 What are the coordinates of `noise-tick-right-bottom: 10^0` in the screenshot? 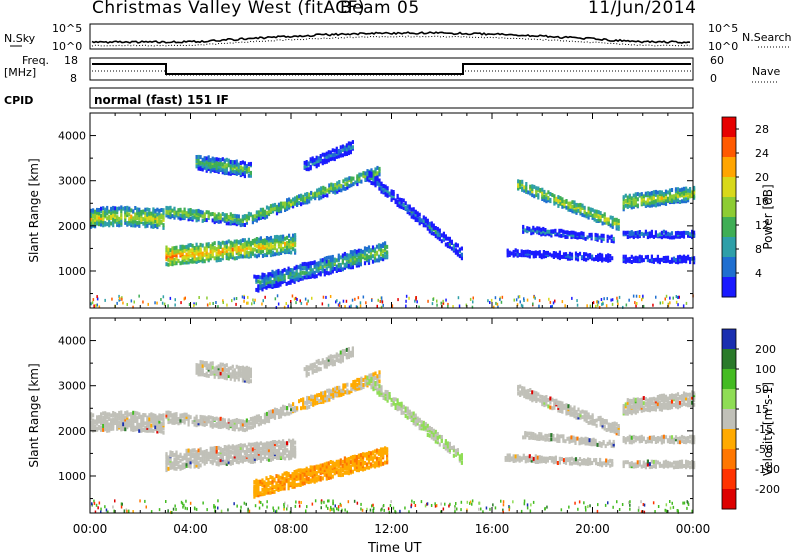 It's located at (723, 46).